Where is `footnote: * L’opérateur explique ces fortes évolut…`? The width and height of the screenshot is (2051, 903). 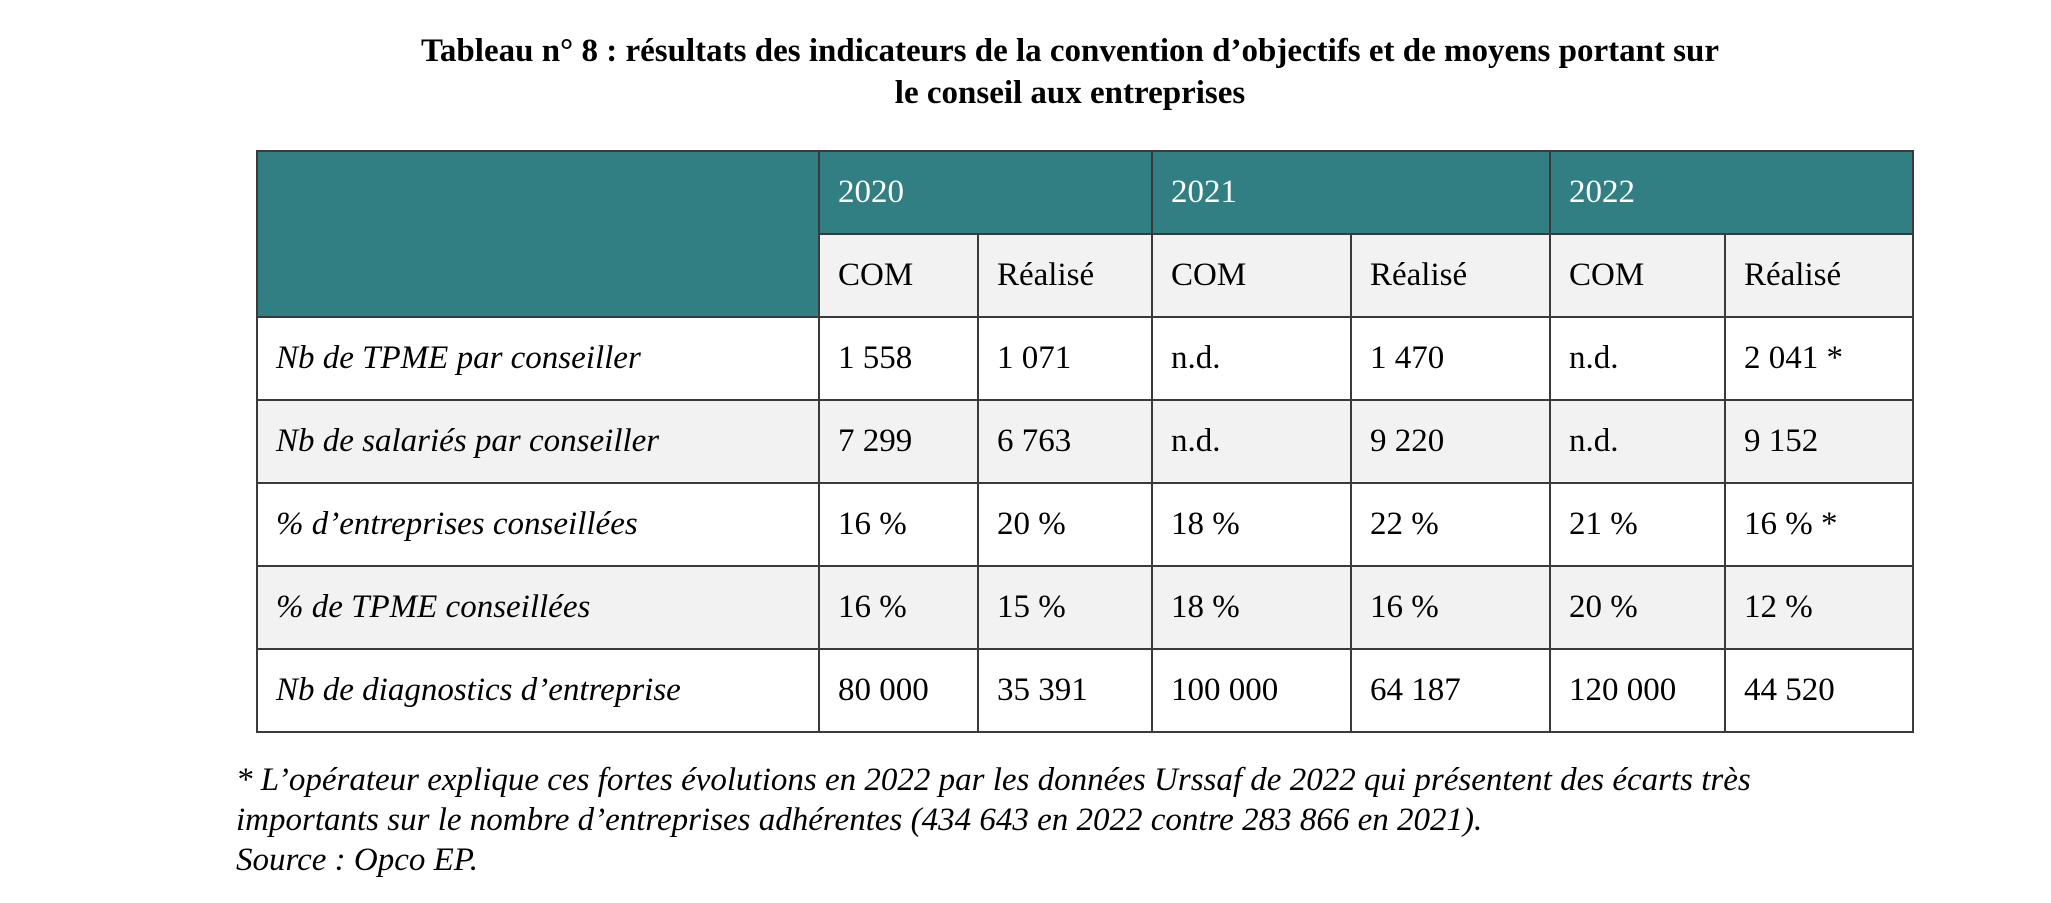 footnote: * L’opérateur explique ces fortes évolut… is located at coordinates (1116, 820).